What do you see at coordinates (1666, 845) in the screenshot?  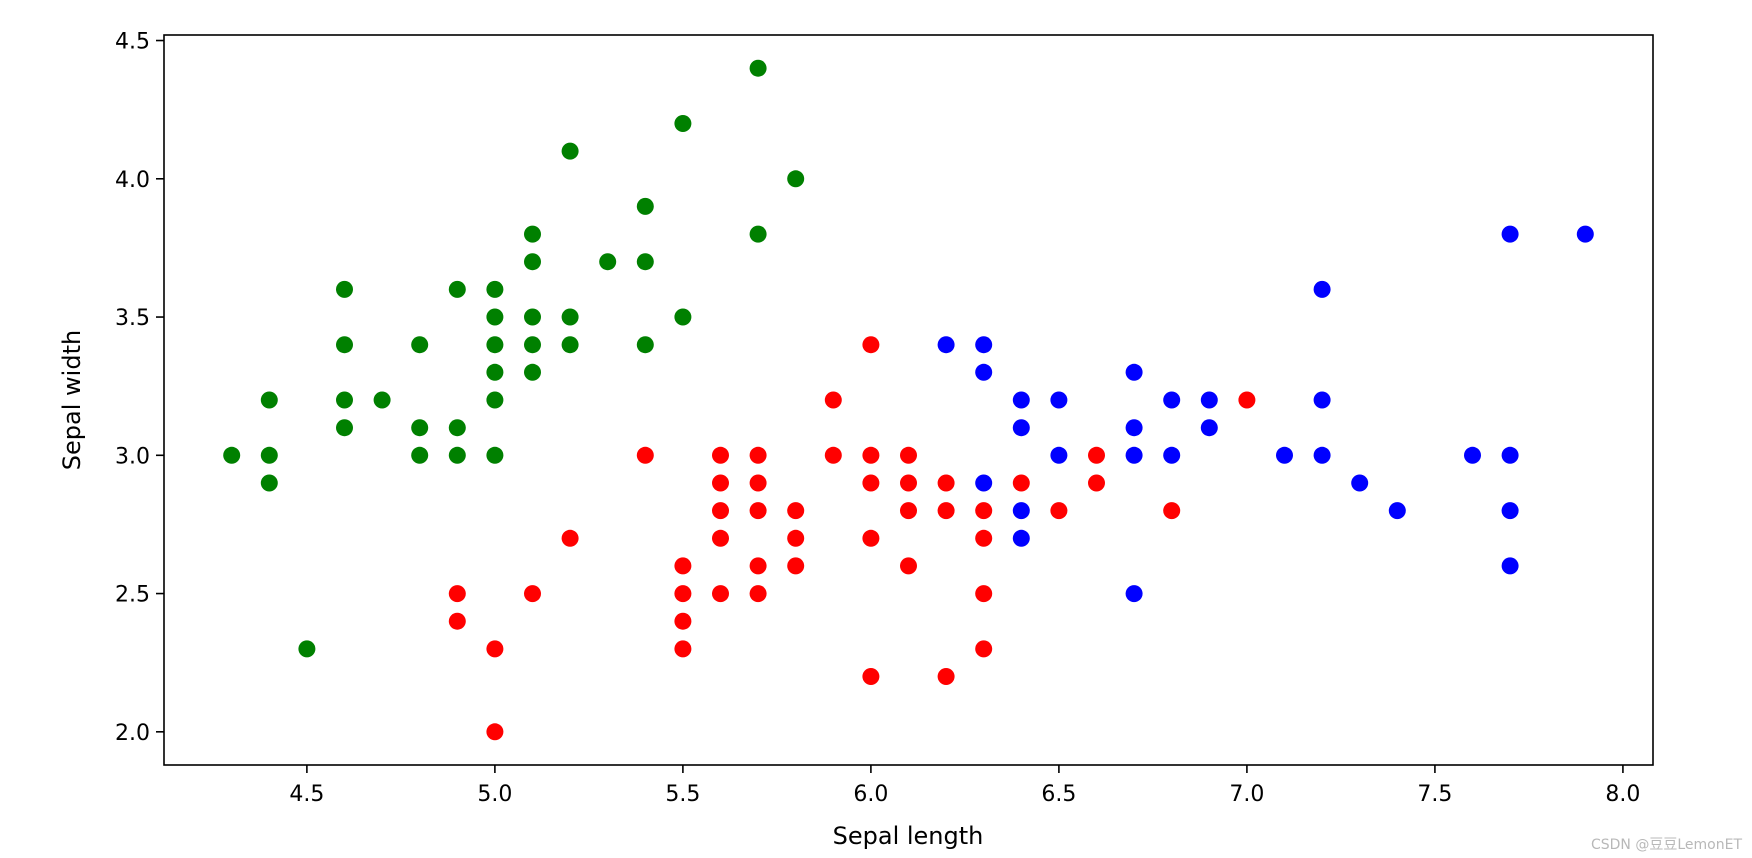 I see `watermark-text: CSDN @豆豆LemonET` at bounding box center [1666, 845].